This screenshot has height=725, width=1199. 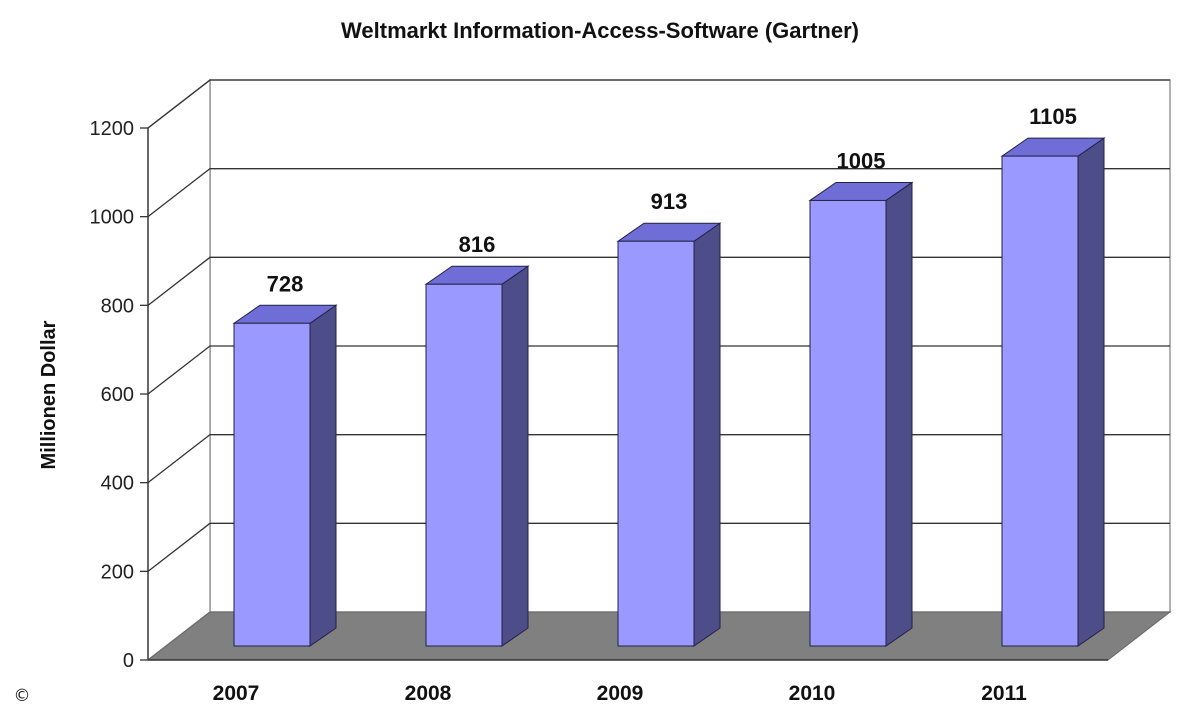 I want to click on y-tick-label: 1200, so click(x=112, y=129).